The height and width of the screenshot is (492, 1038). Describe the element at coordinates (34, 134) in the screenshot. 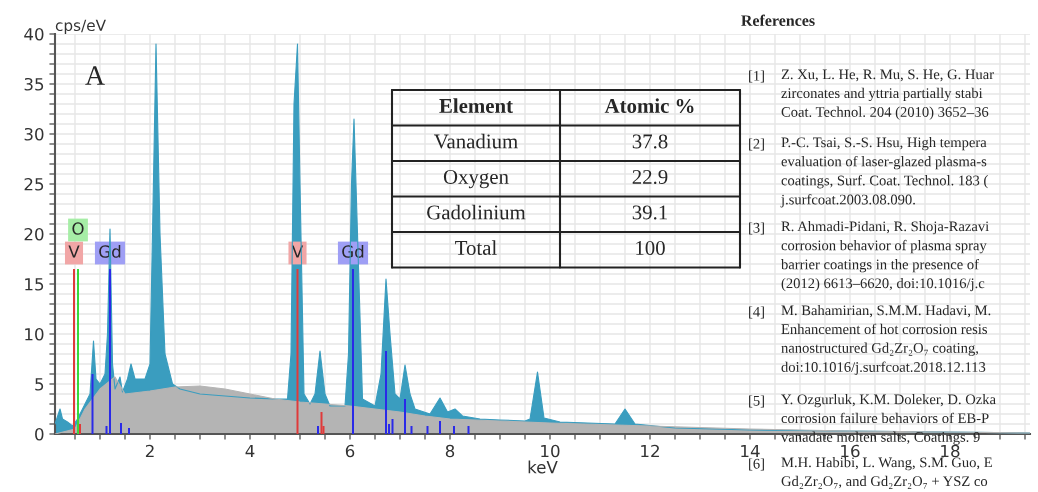

I see `y-tick-label: 30` at that location.